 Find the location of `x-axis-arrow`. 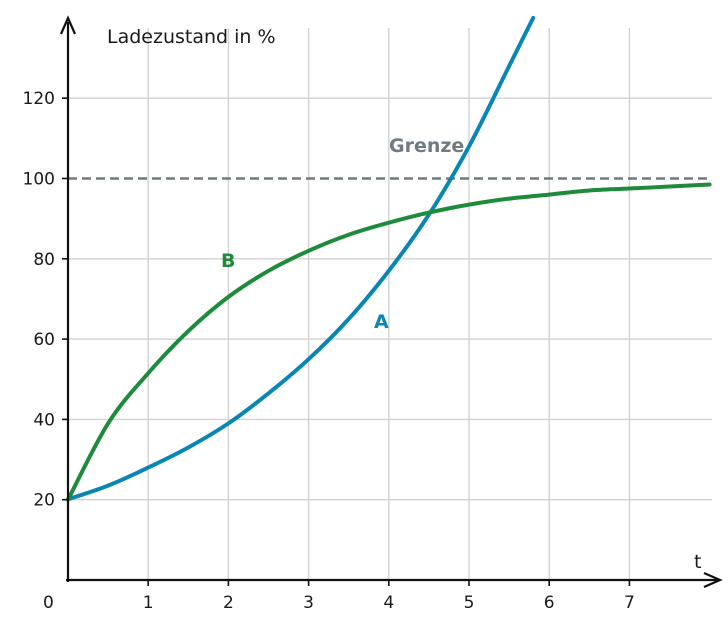

x-axis-arrow is located at coordinates (713, 580).